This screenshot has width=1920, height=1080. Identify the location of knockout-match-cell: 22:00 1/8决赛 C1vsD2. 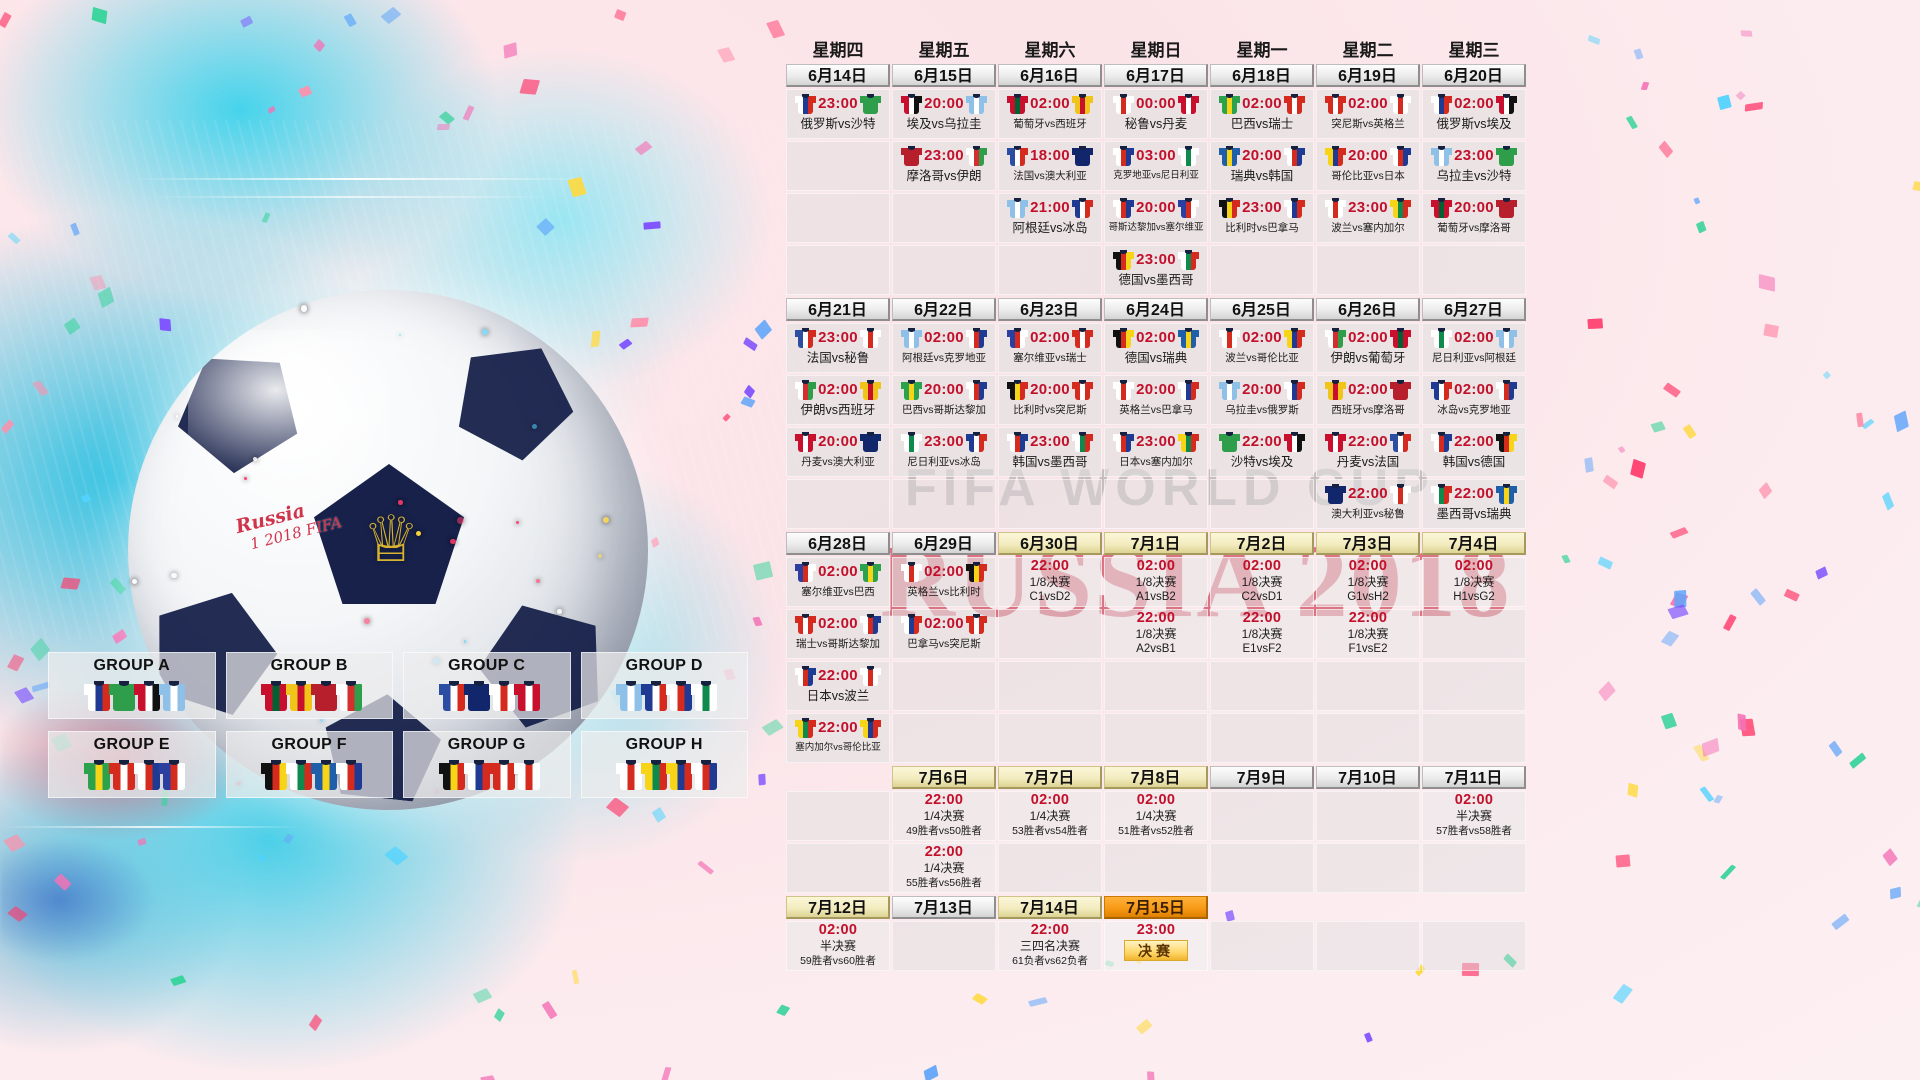
(1050, 582).